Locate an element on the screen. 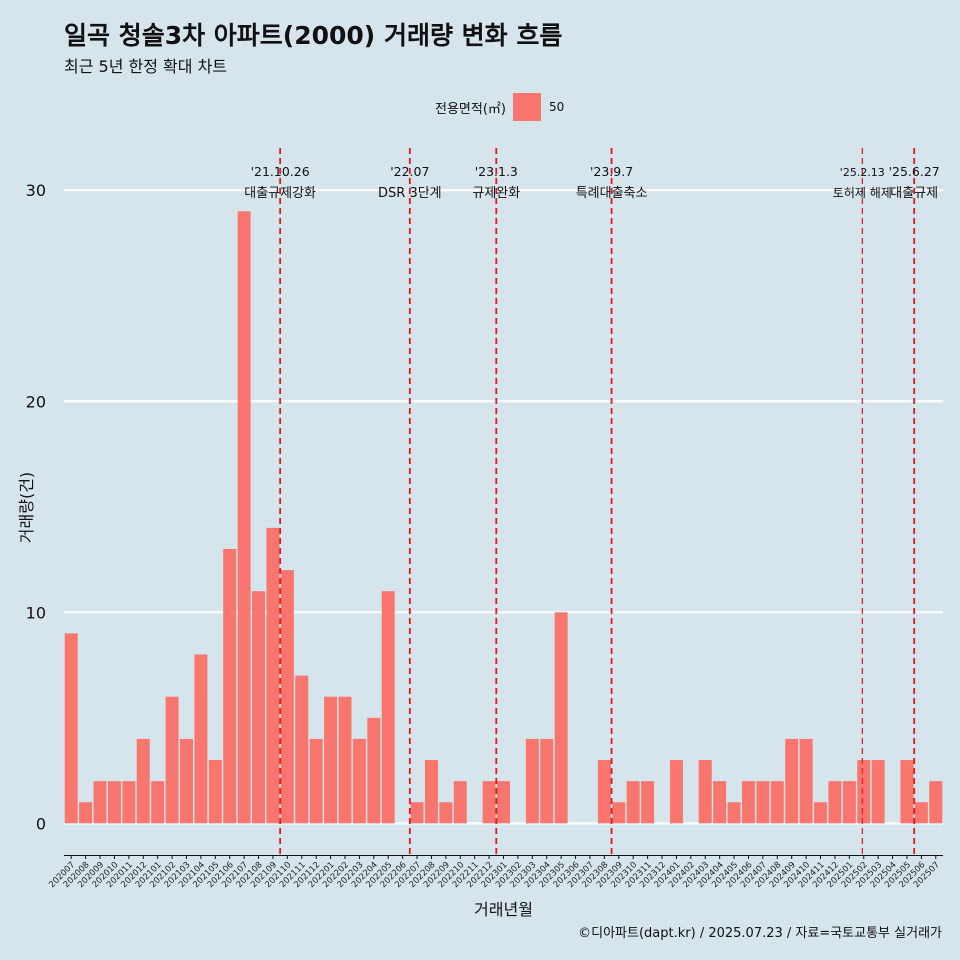 This screenshot has height=960, width=960. event-date-5: '25.2.13 is located at coordinates (862, 172).